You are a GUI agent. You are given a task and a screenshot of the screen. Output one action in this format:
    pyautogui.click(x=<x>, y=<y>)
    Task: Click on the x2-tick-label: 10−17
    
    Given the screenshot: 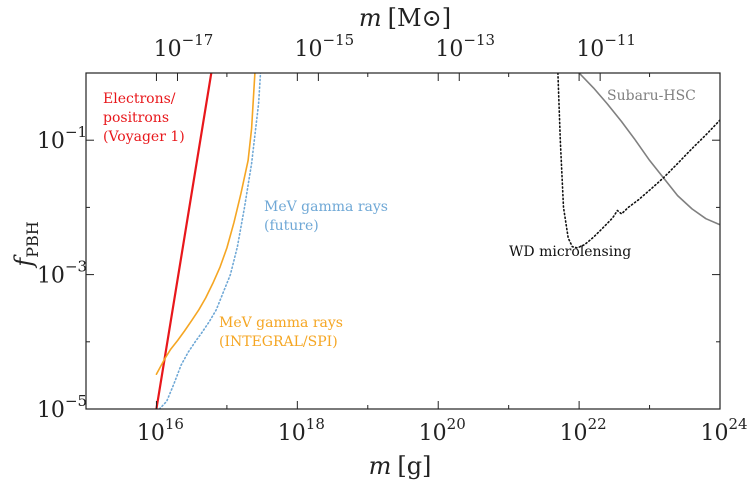 What is the action you would take?
    pyautogui.click(x=184, y=46)
    